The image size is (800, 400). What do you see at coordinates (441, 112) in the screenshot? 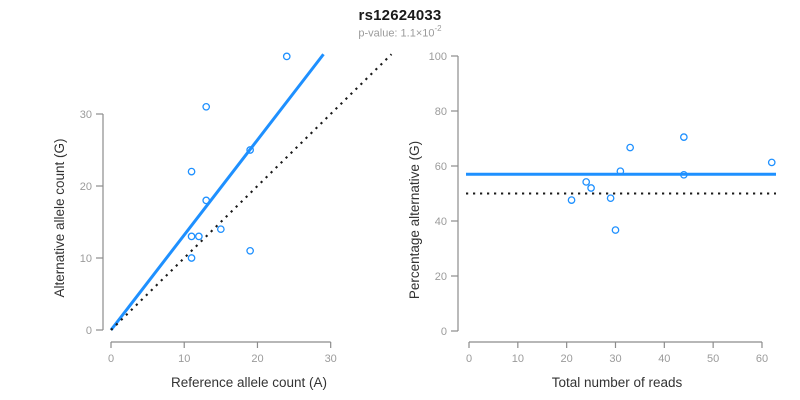
I see `y-tick-label: 80` at bounding box center [441, 112].